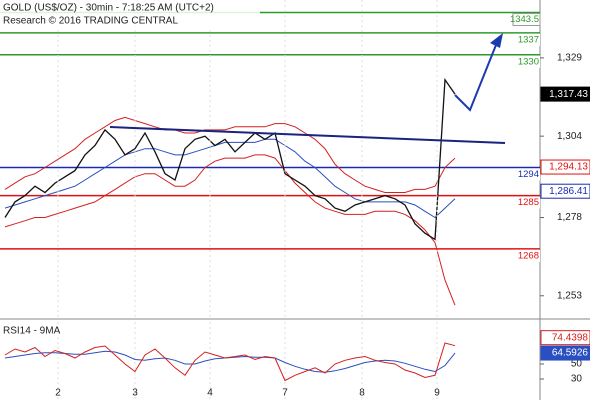 The height and width of the screenshot is (400, 590). I want to click on y-tick-label: 50, so click(577, 364).